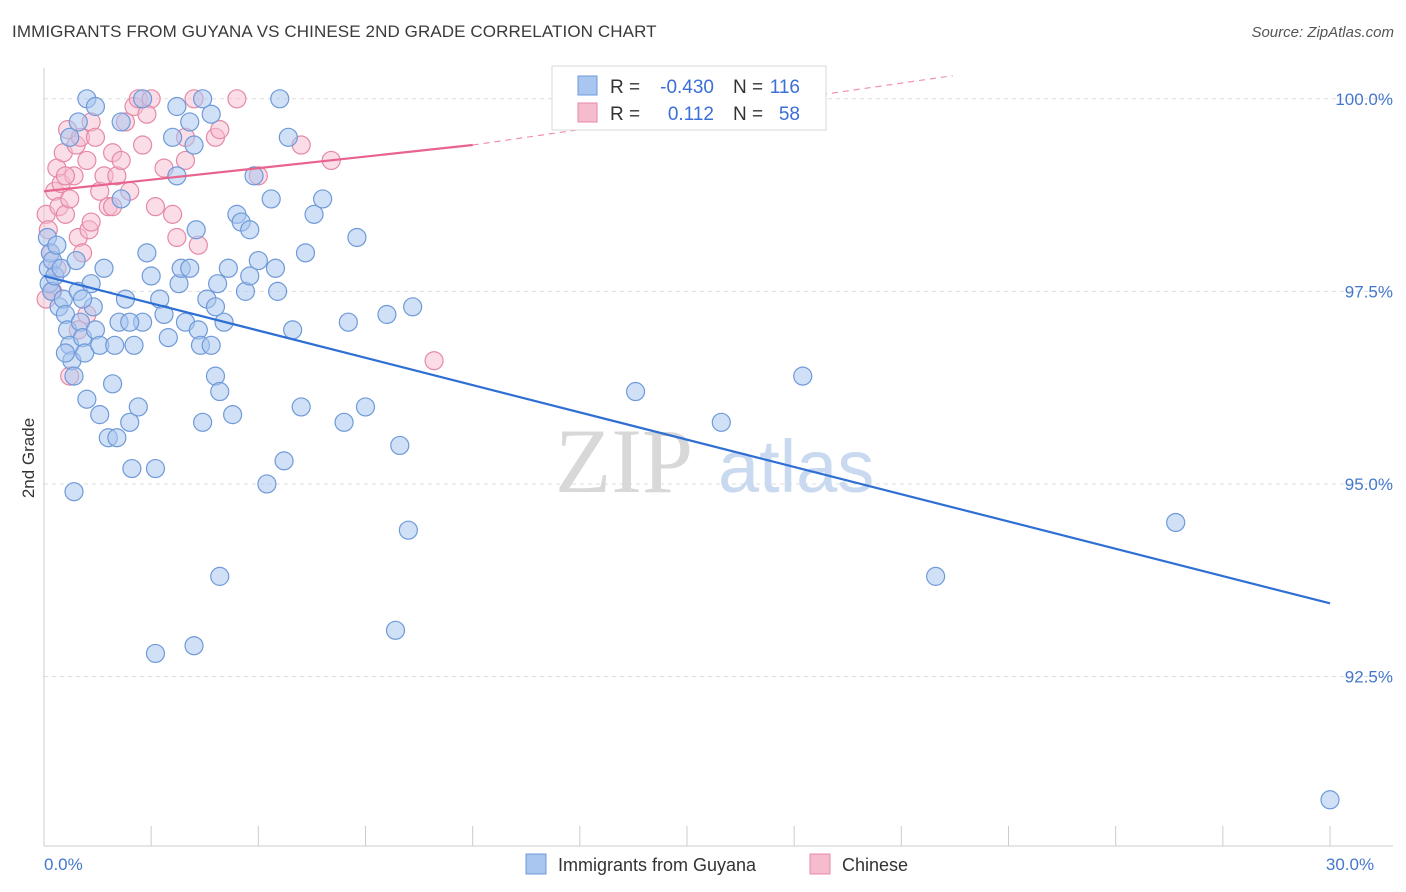  Describe the element at coordinates (1369, 484) in the screenshot. I see `y-tick-label-2: 95.0%` at that location.